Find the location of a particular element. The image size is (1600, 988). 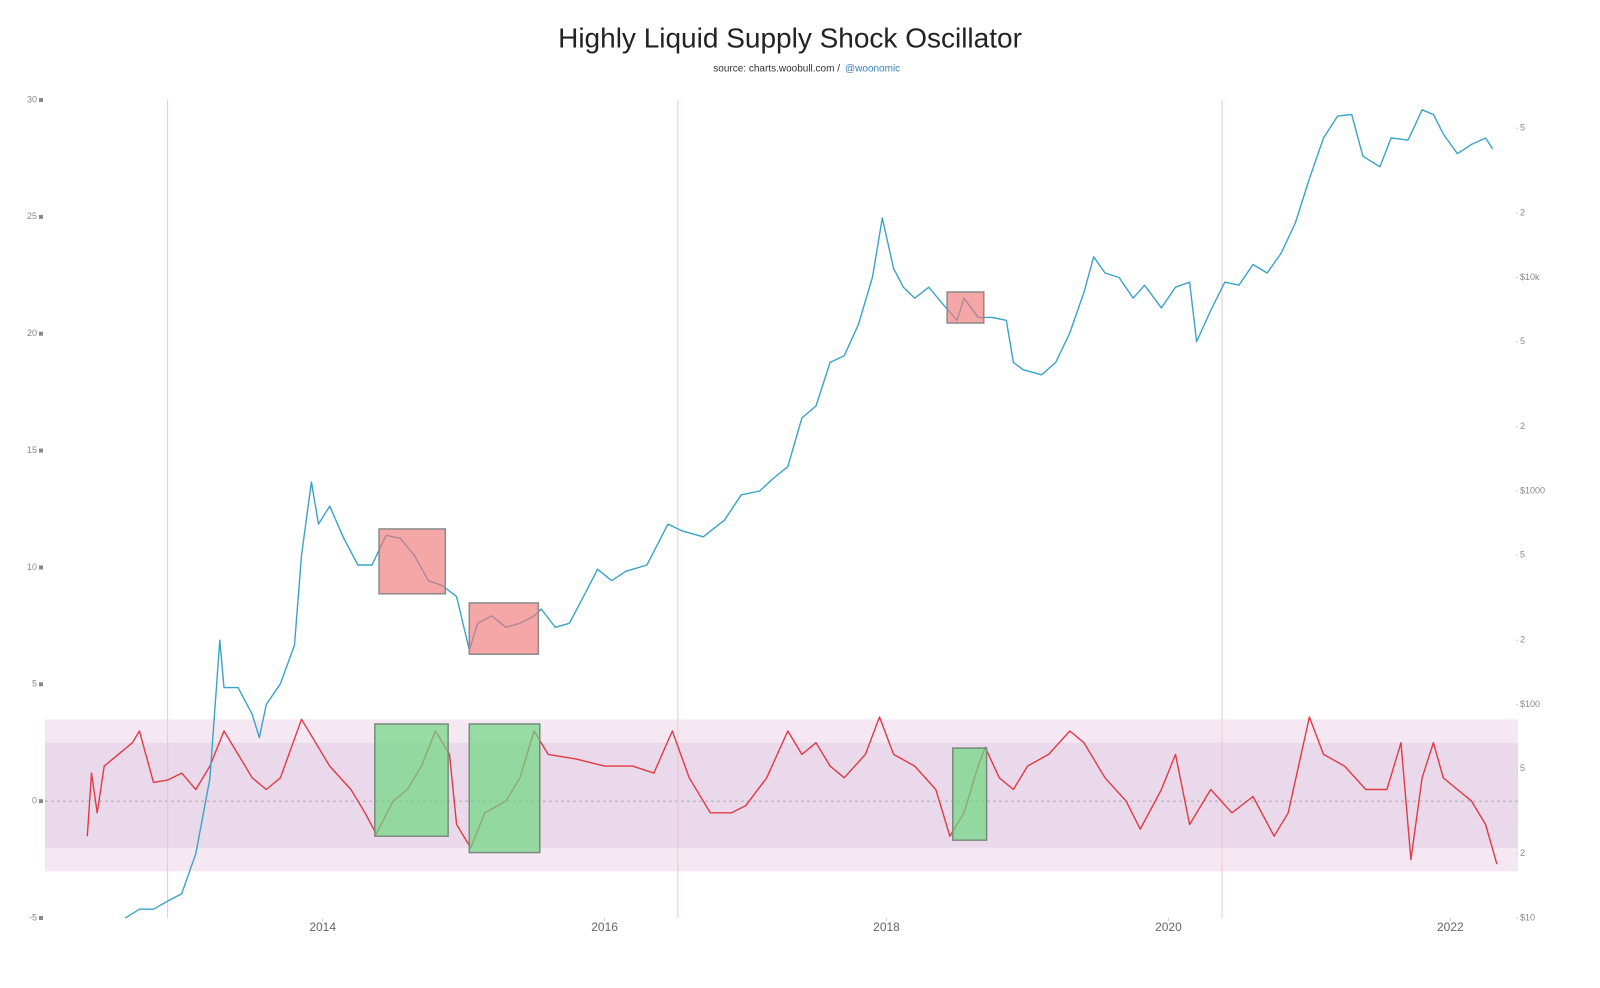

y-tick-label: 15 is located at coordinates (32, 450).